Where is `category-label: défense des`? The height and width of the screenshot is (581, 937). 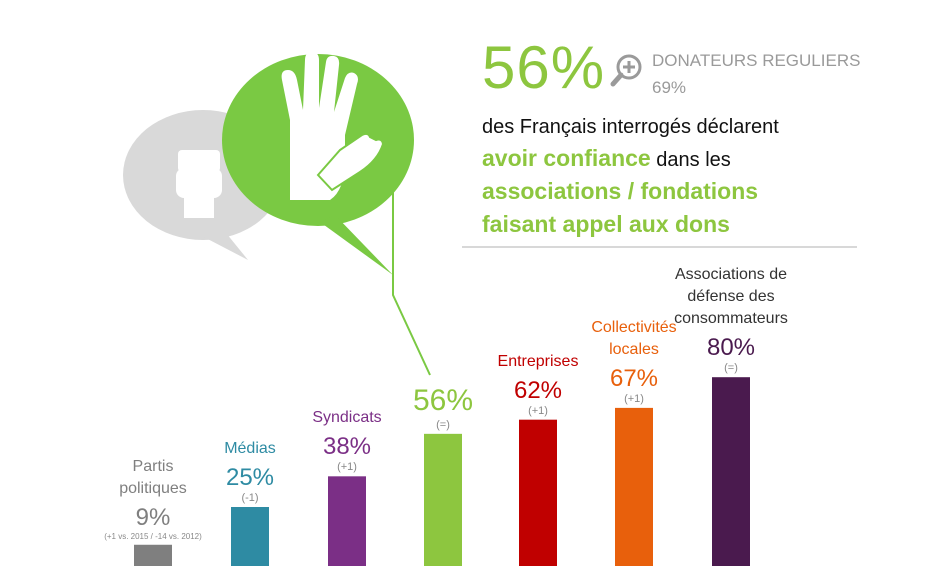 category-label: défense des is located at coordinates (731, 297).